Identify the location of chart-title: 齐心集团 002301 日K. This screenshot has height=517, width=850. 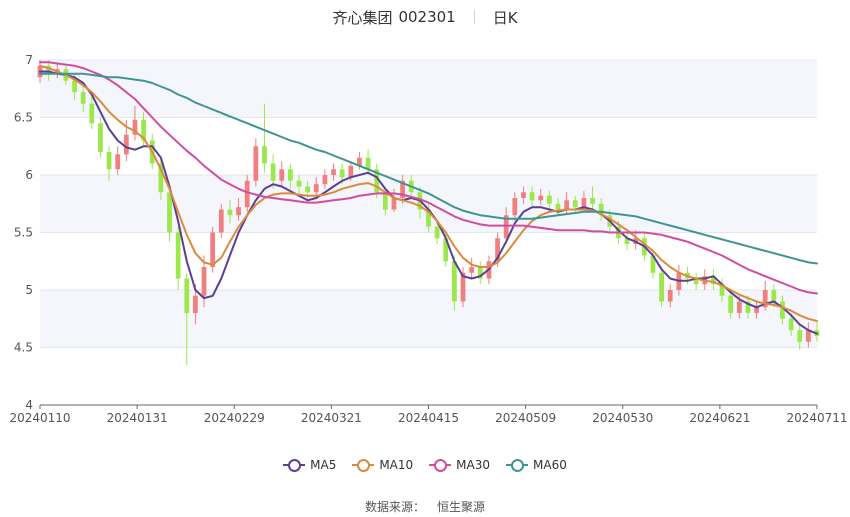
(425, 17).